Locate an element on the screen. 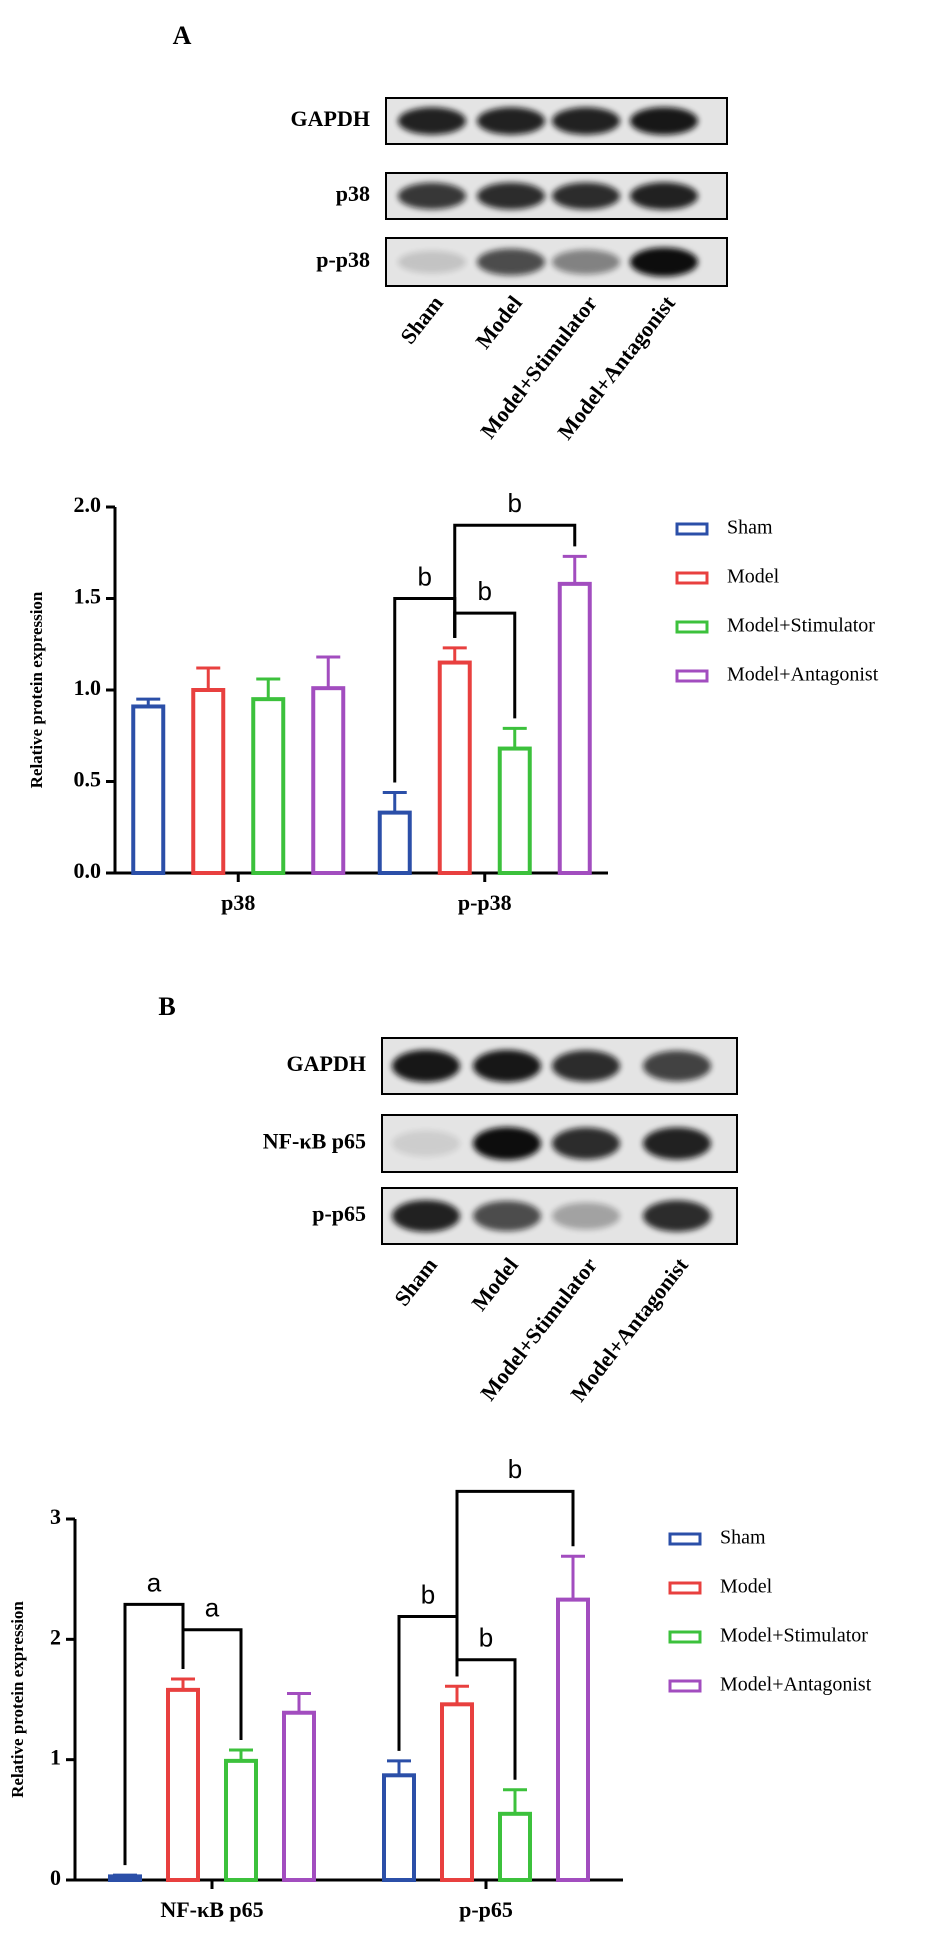 The image size is (940, 1960). panel-label: B is located at coordinates (166, 1006).